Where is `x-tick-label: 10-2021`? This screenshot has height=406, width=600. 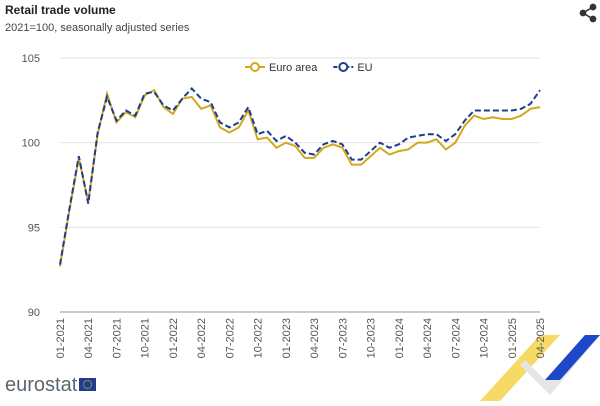
x-tick-label: 10-2021 is located at coordinates (146, 338).